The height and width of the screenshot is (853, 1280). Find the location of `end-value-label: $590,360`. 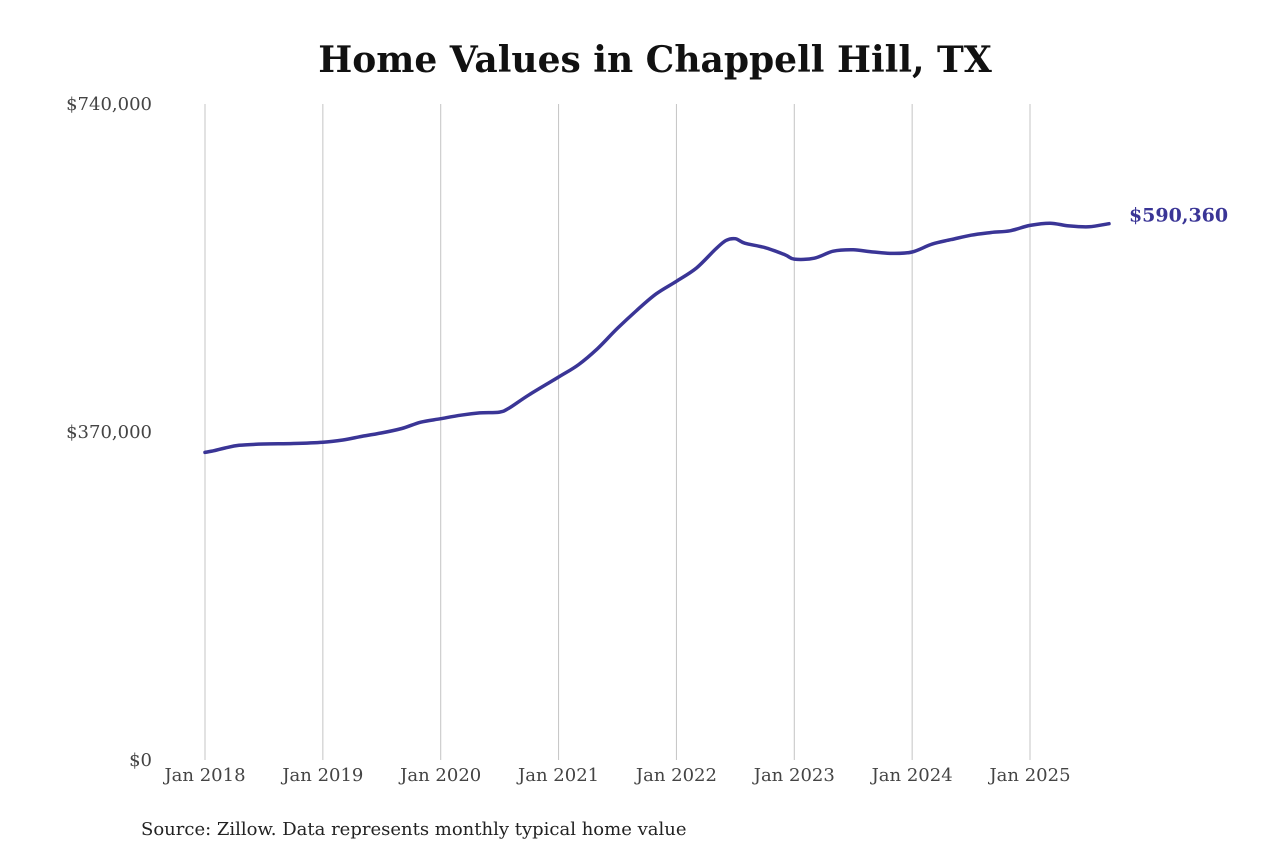

end-value-label: $590,360 is located at coordinates (1178, 216).